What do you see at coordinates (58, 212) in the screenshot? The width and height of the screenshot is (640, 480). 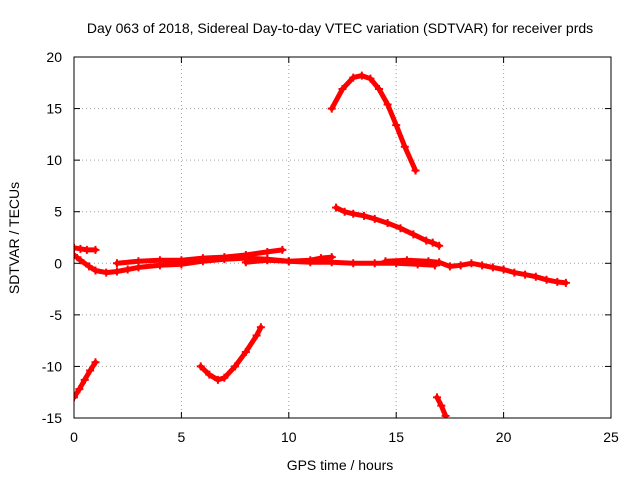 I see `y-tick-label: 5` at bounding box center [58, 212].